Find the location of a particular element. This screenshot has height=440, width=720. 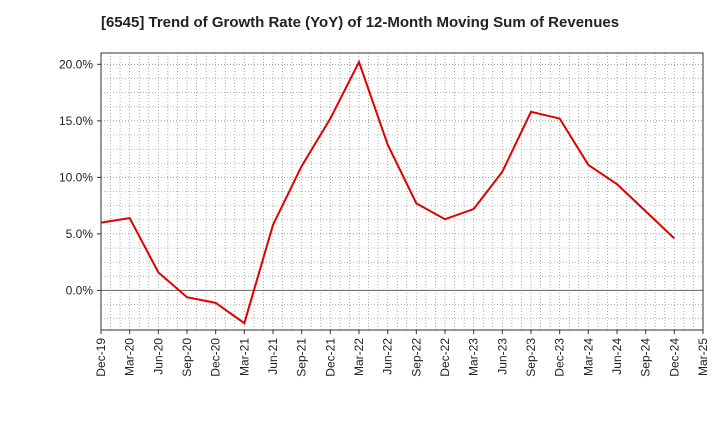

y-tick-label: 15.0% is located at coordinates (76, 121).